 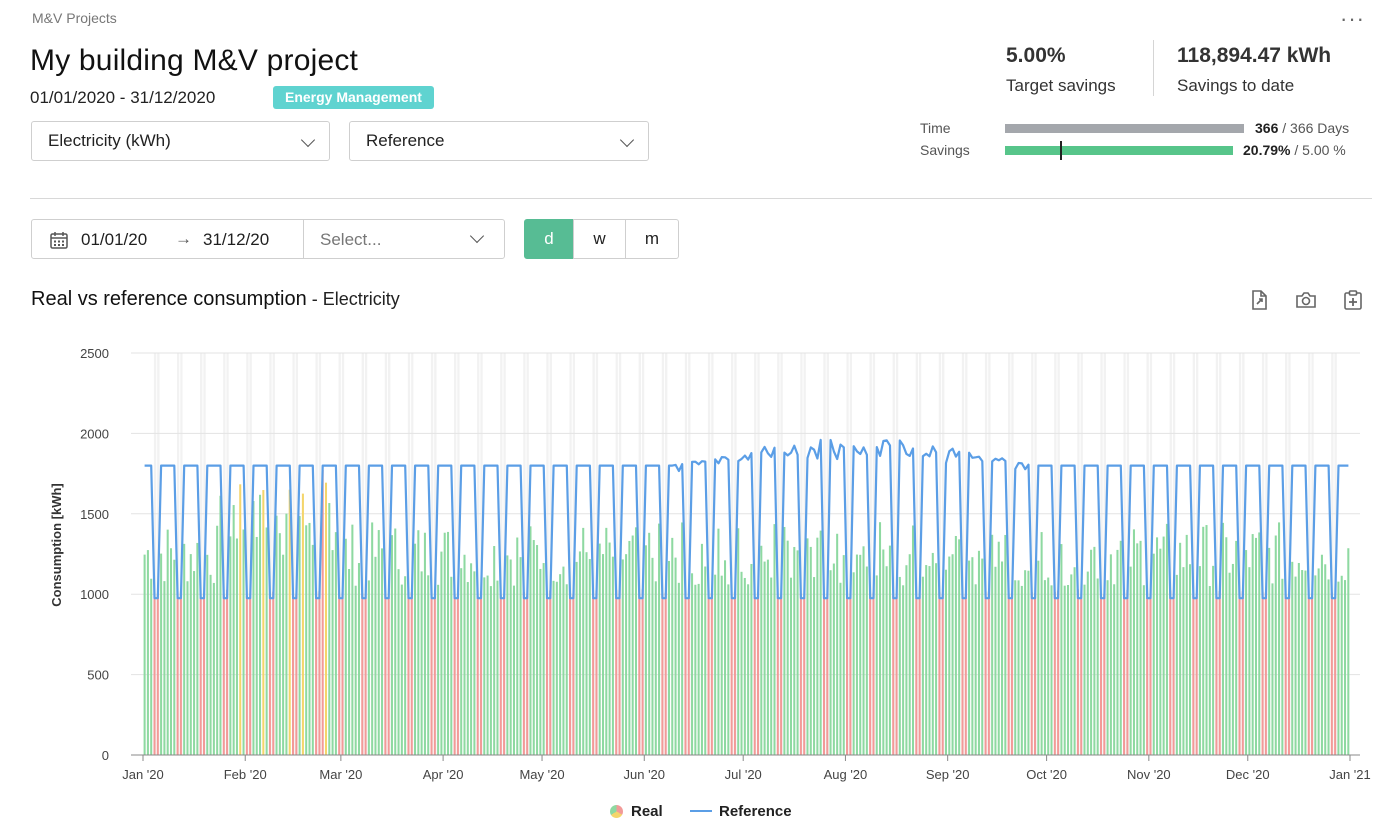 What do you see at coordinates (74, 18) in the screenshot?
I see `breadcrumb: M&V Projects` at bounding box center [74, 18].